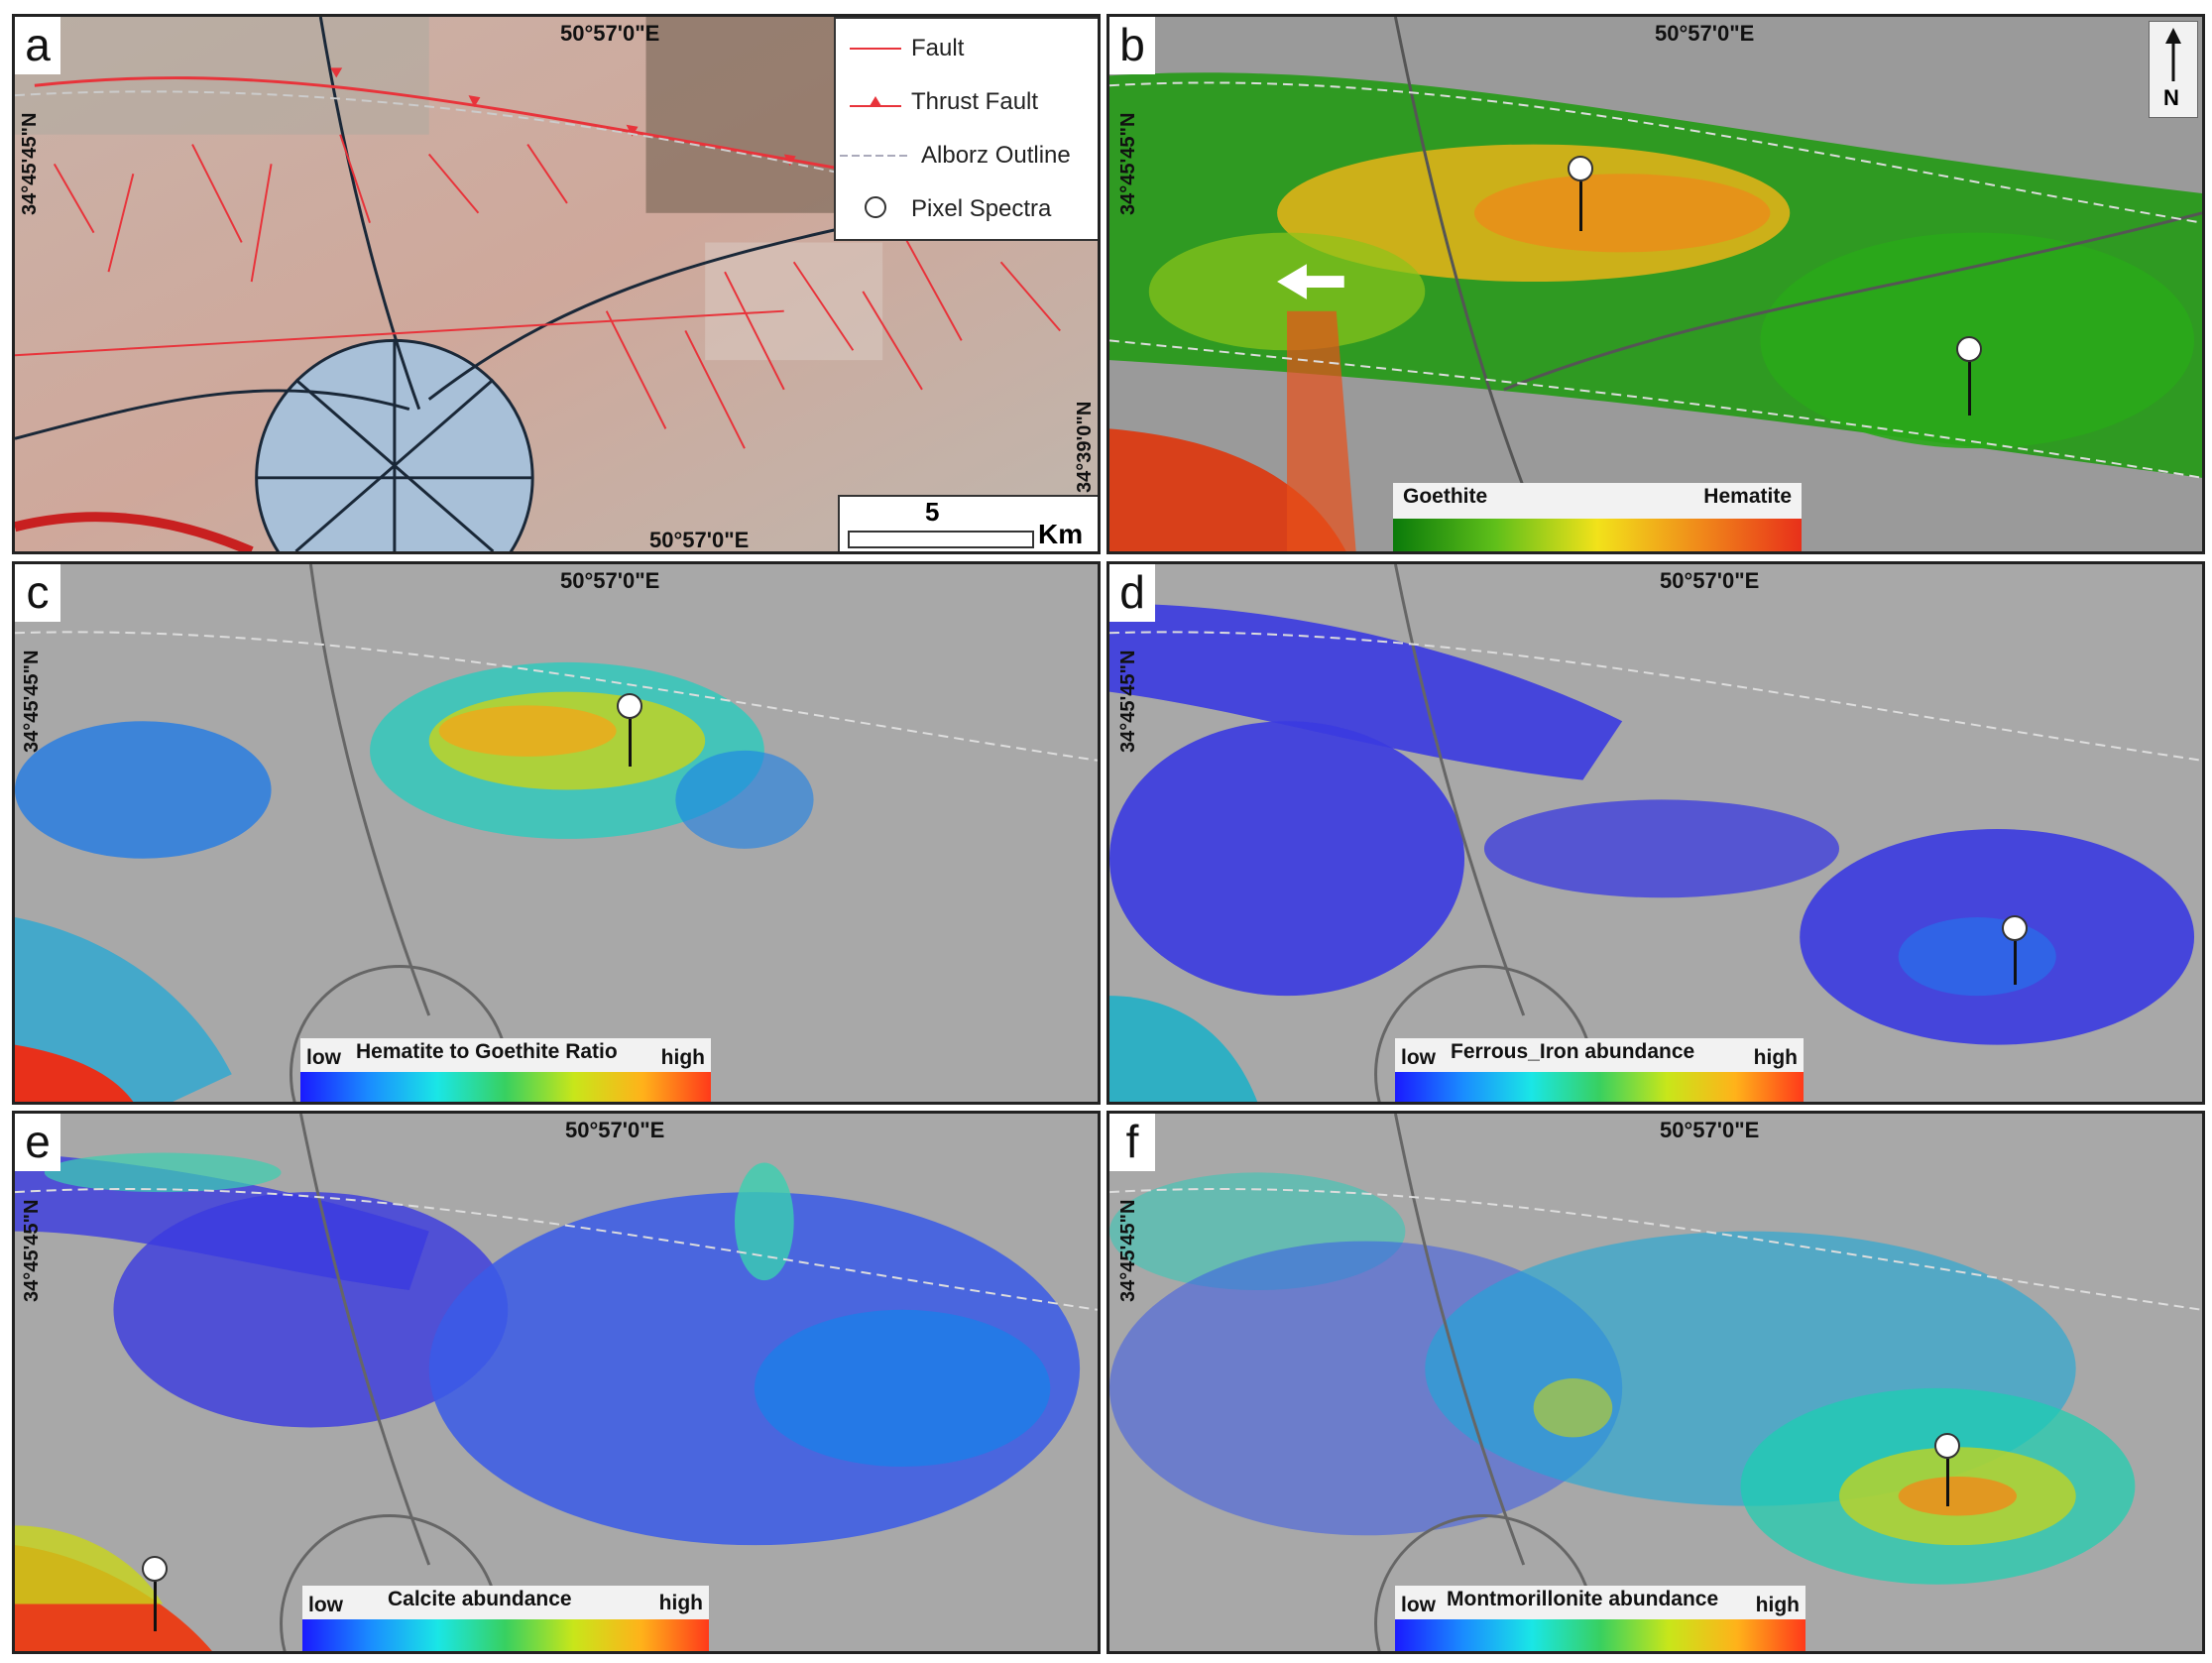 Image resolution: width=2212 pixels, height=1663 pixels. I want to click on panel-letter: d, so click(1132, 593).